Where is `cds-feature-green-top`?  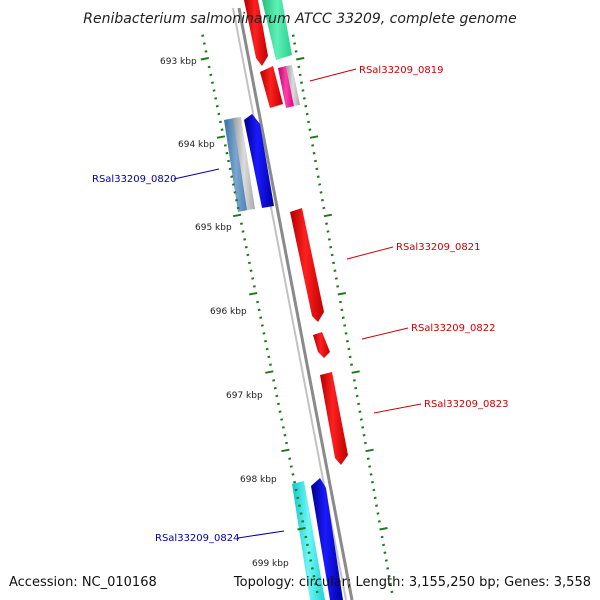 cds-feature-green-top is located at coordinates (277, 30).